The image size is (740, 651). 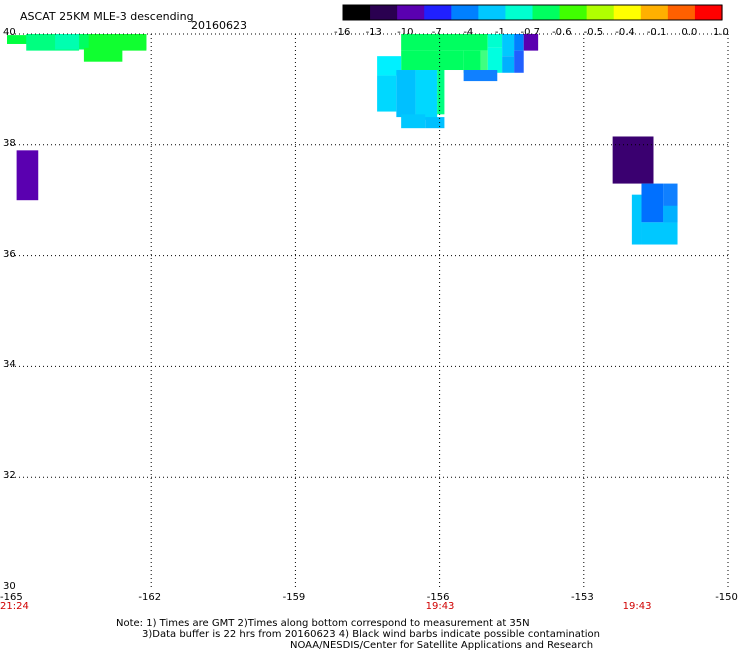 I want to click on colorbar-label: -0.1, so click(x=656, y=32).